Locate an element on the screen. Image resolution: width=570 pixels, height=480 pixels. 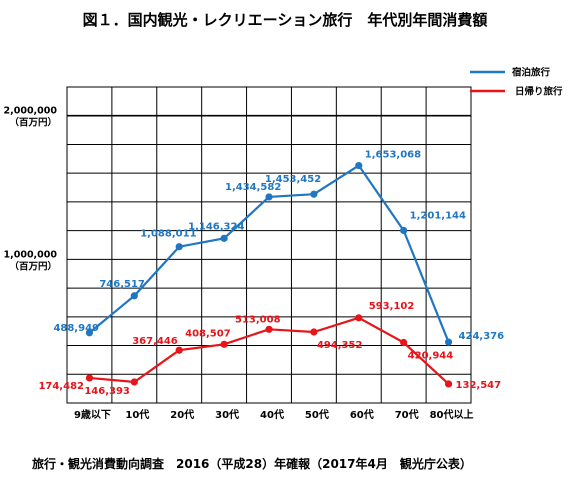
x-tick-label: 70代 is located at coordinates (407, 414).